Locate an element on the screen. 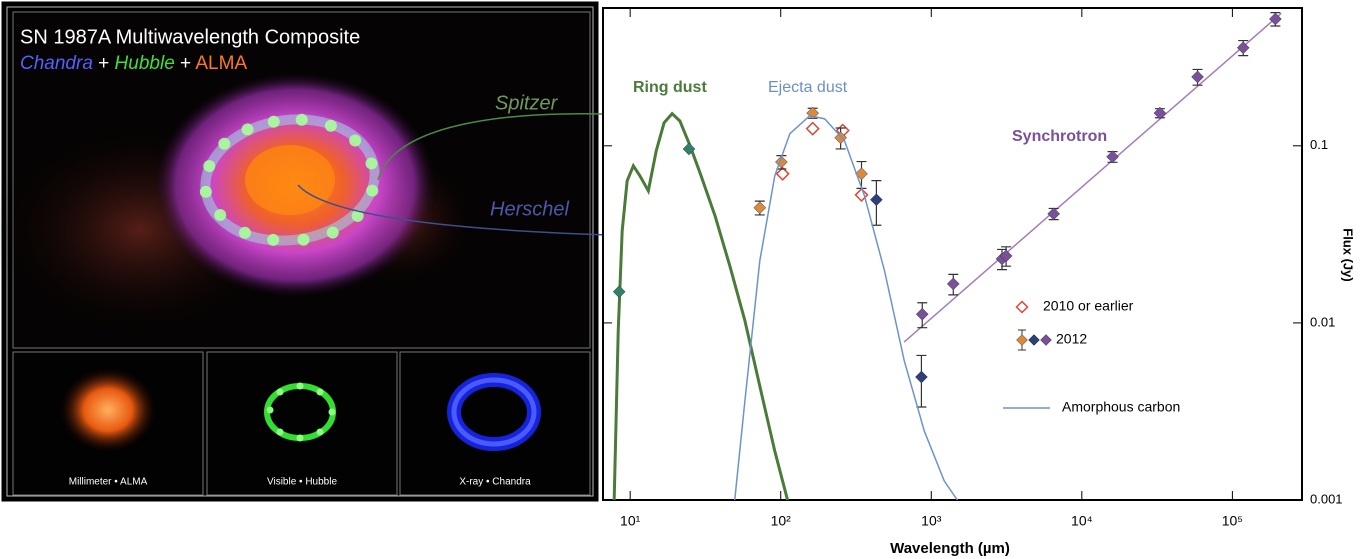  x-tick-label: 10² is located at coordinates (781, 521).